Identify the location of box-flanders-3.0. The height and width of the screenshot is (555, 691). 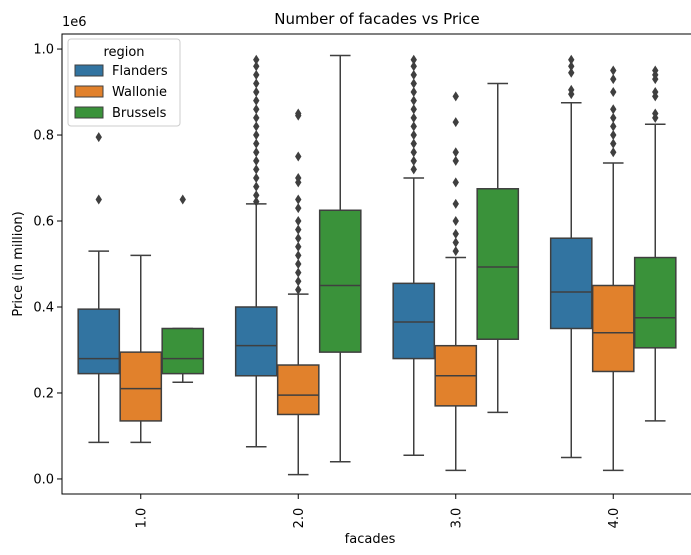
(414, 255).